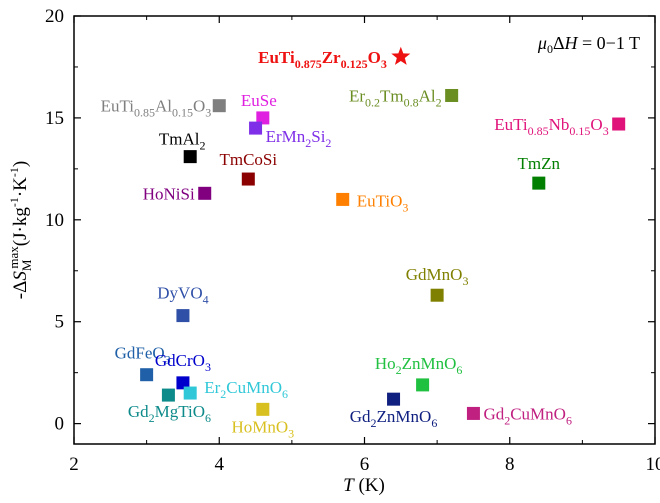 This screenshot has height=503, width=660. What do you see at coordinates (183, 316) in the screenshot?
I see `square-marker-dyvo4` at bounding box center [183, 316].